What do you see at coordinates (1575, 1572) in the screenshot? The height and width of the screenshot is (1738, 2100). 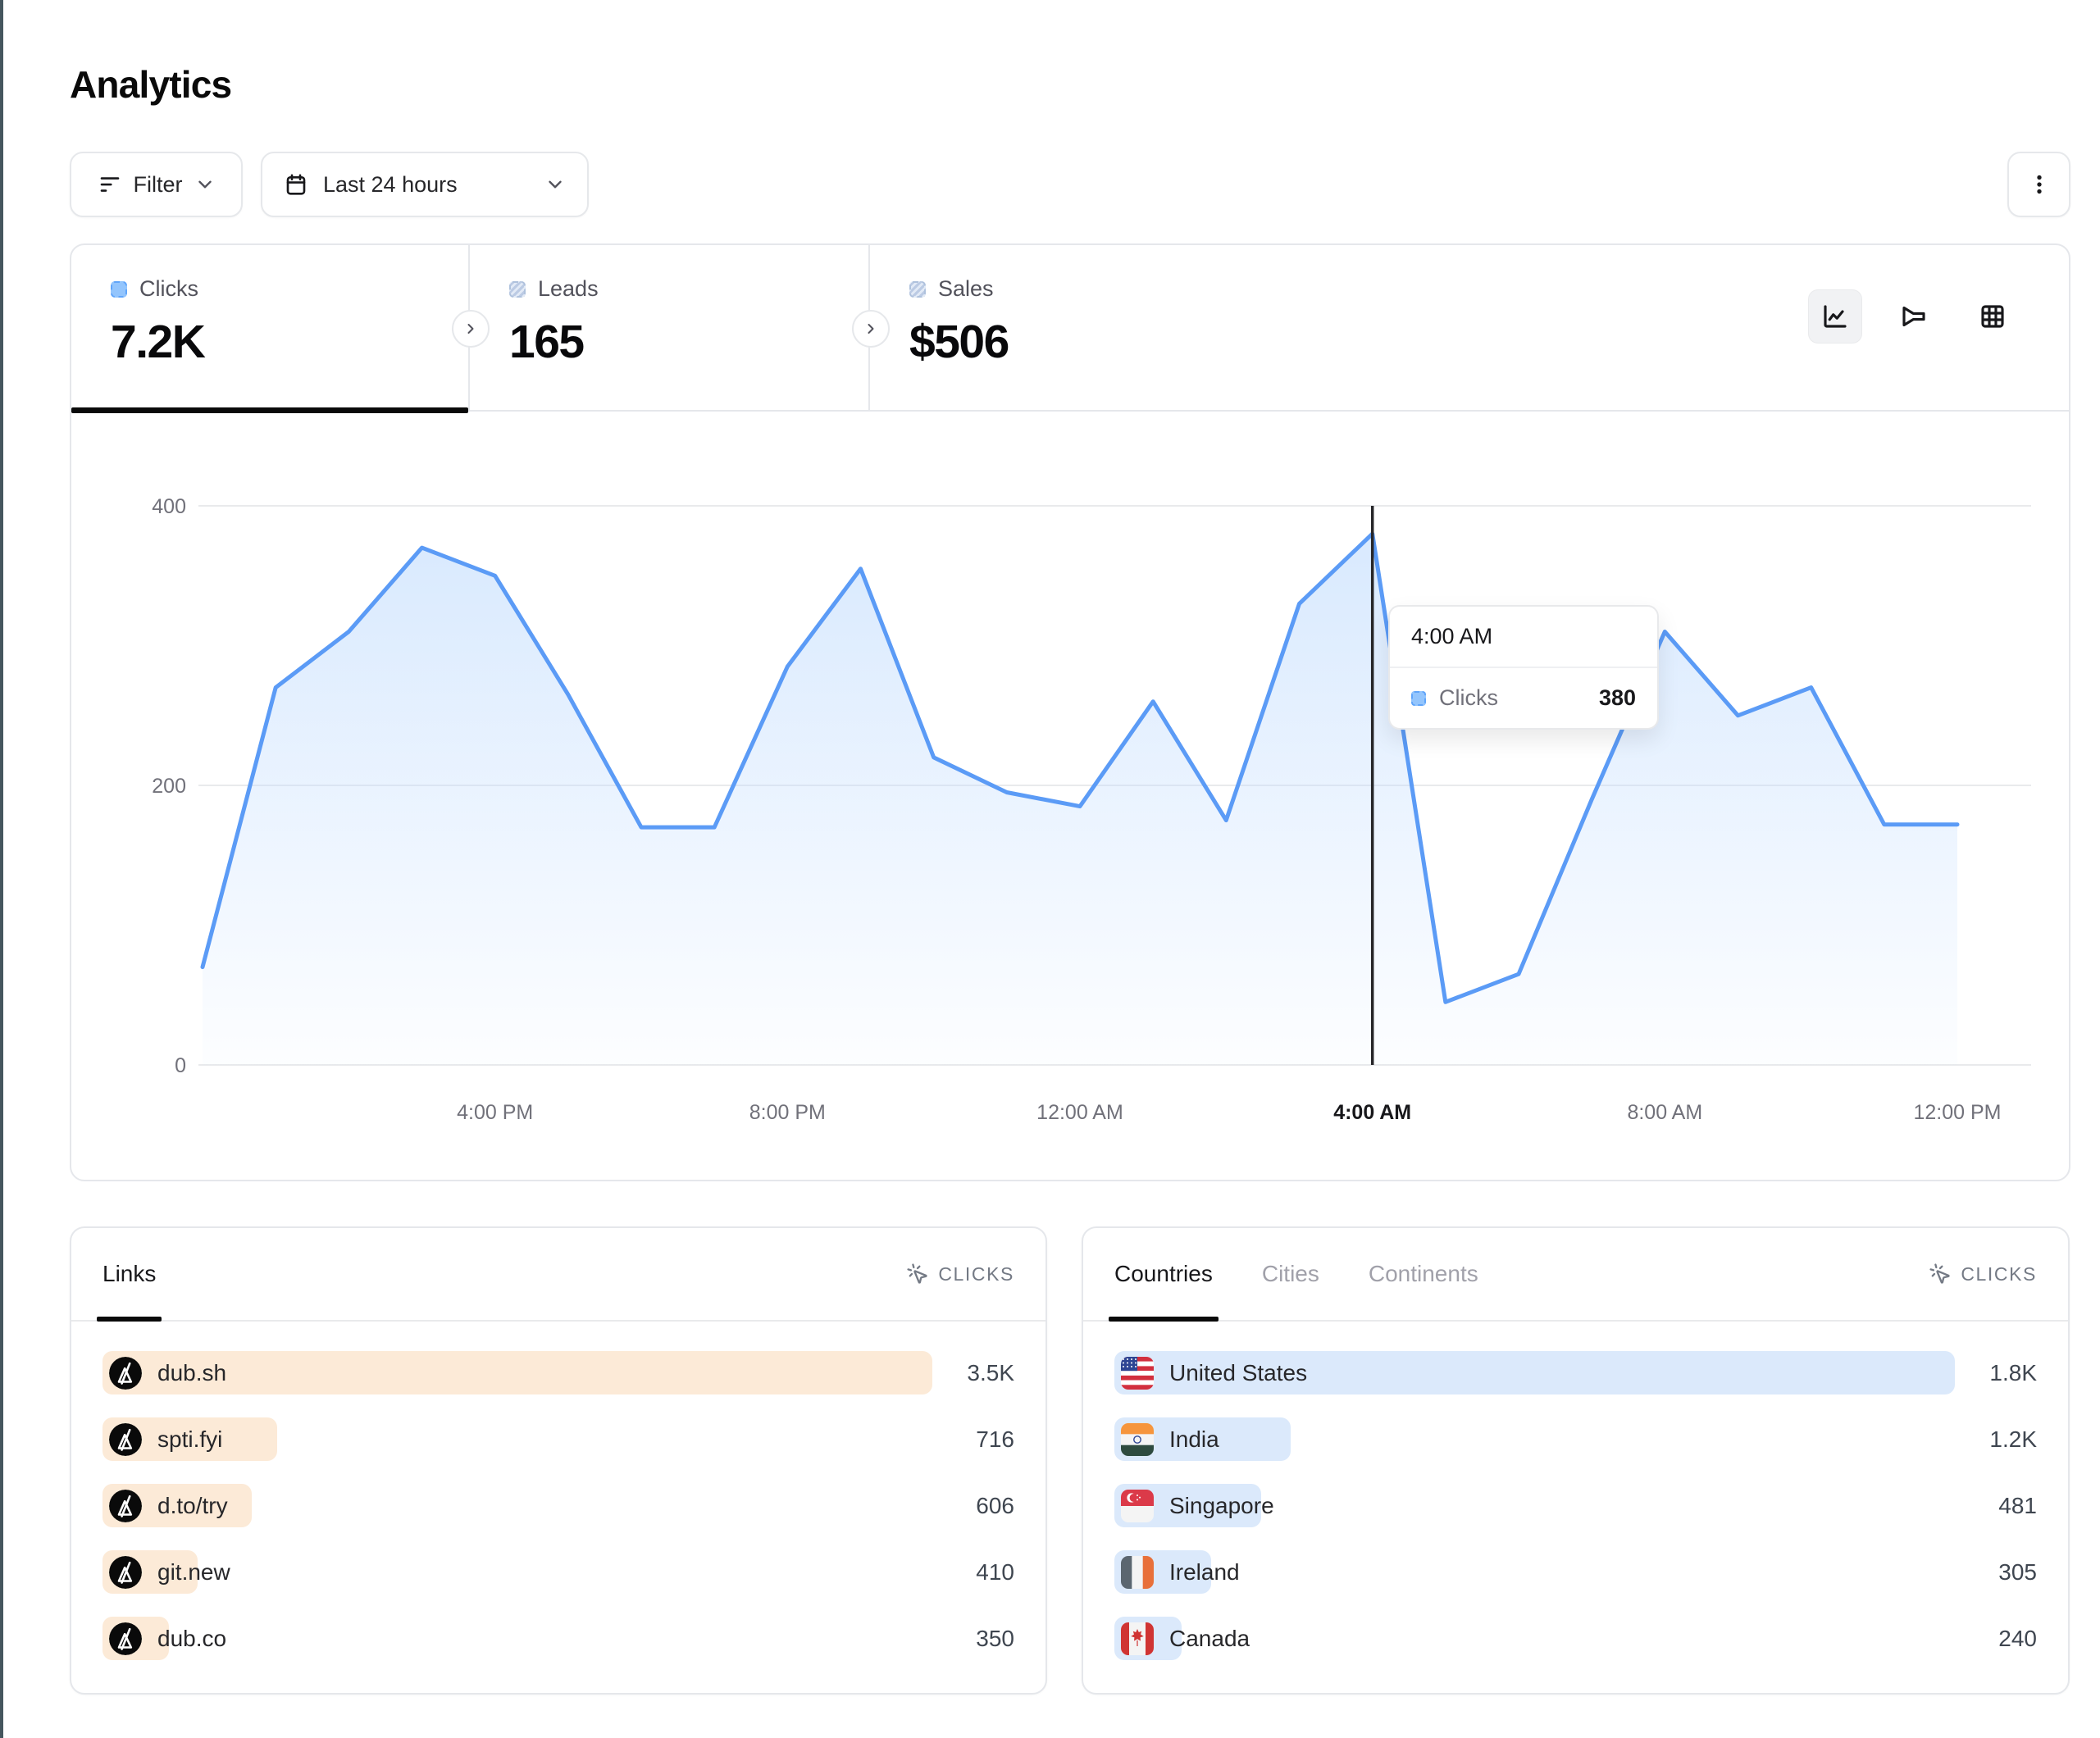 I see `table-row: Ireland 305` at bounding box center [1575, 1572].